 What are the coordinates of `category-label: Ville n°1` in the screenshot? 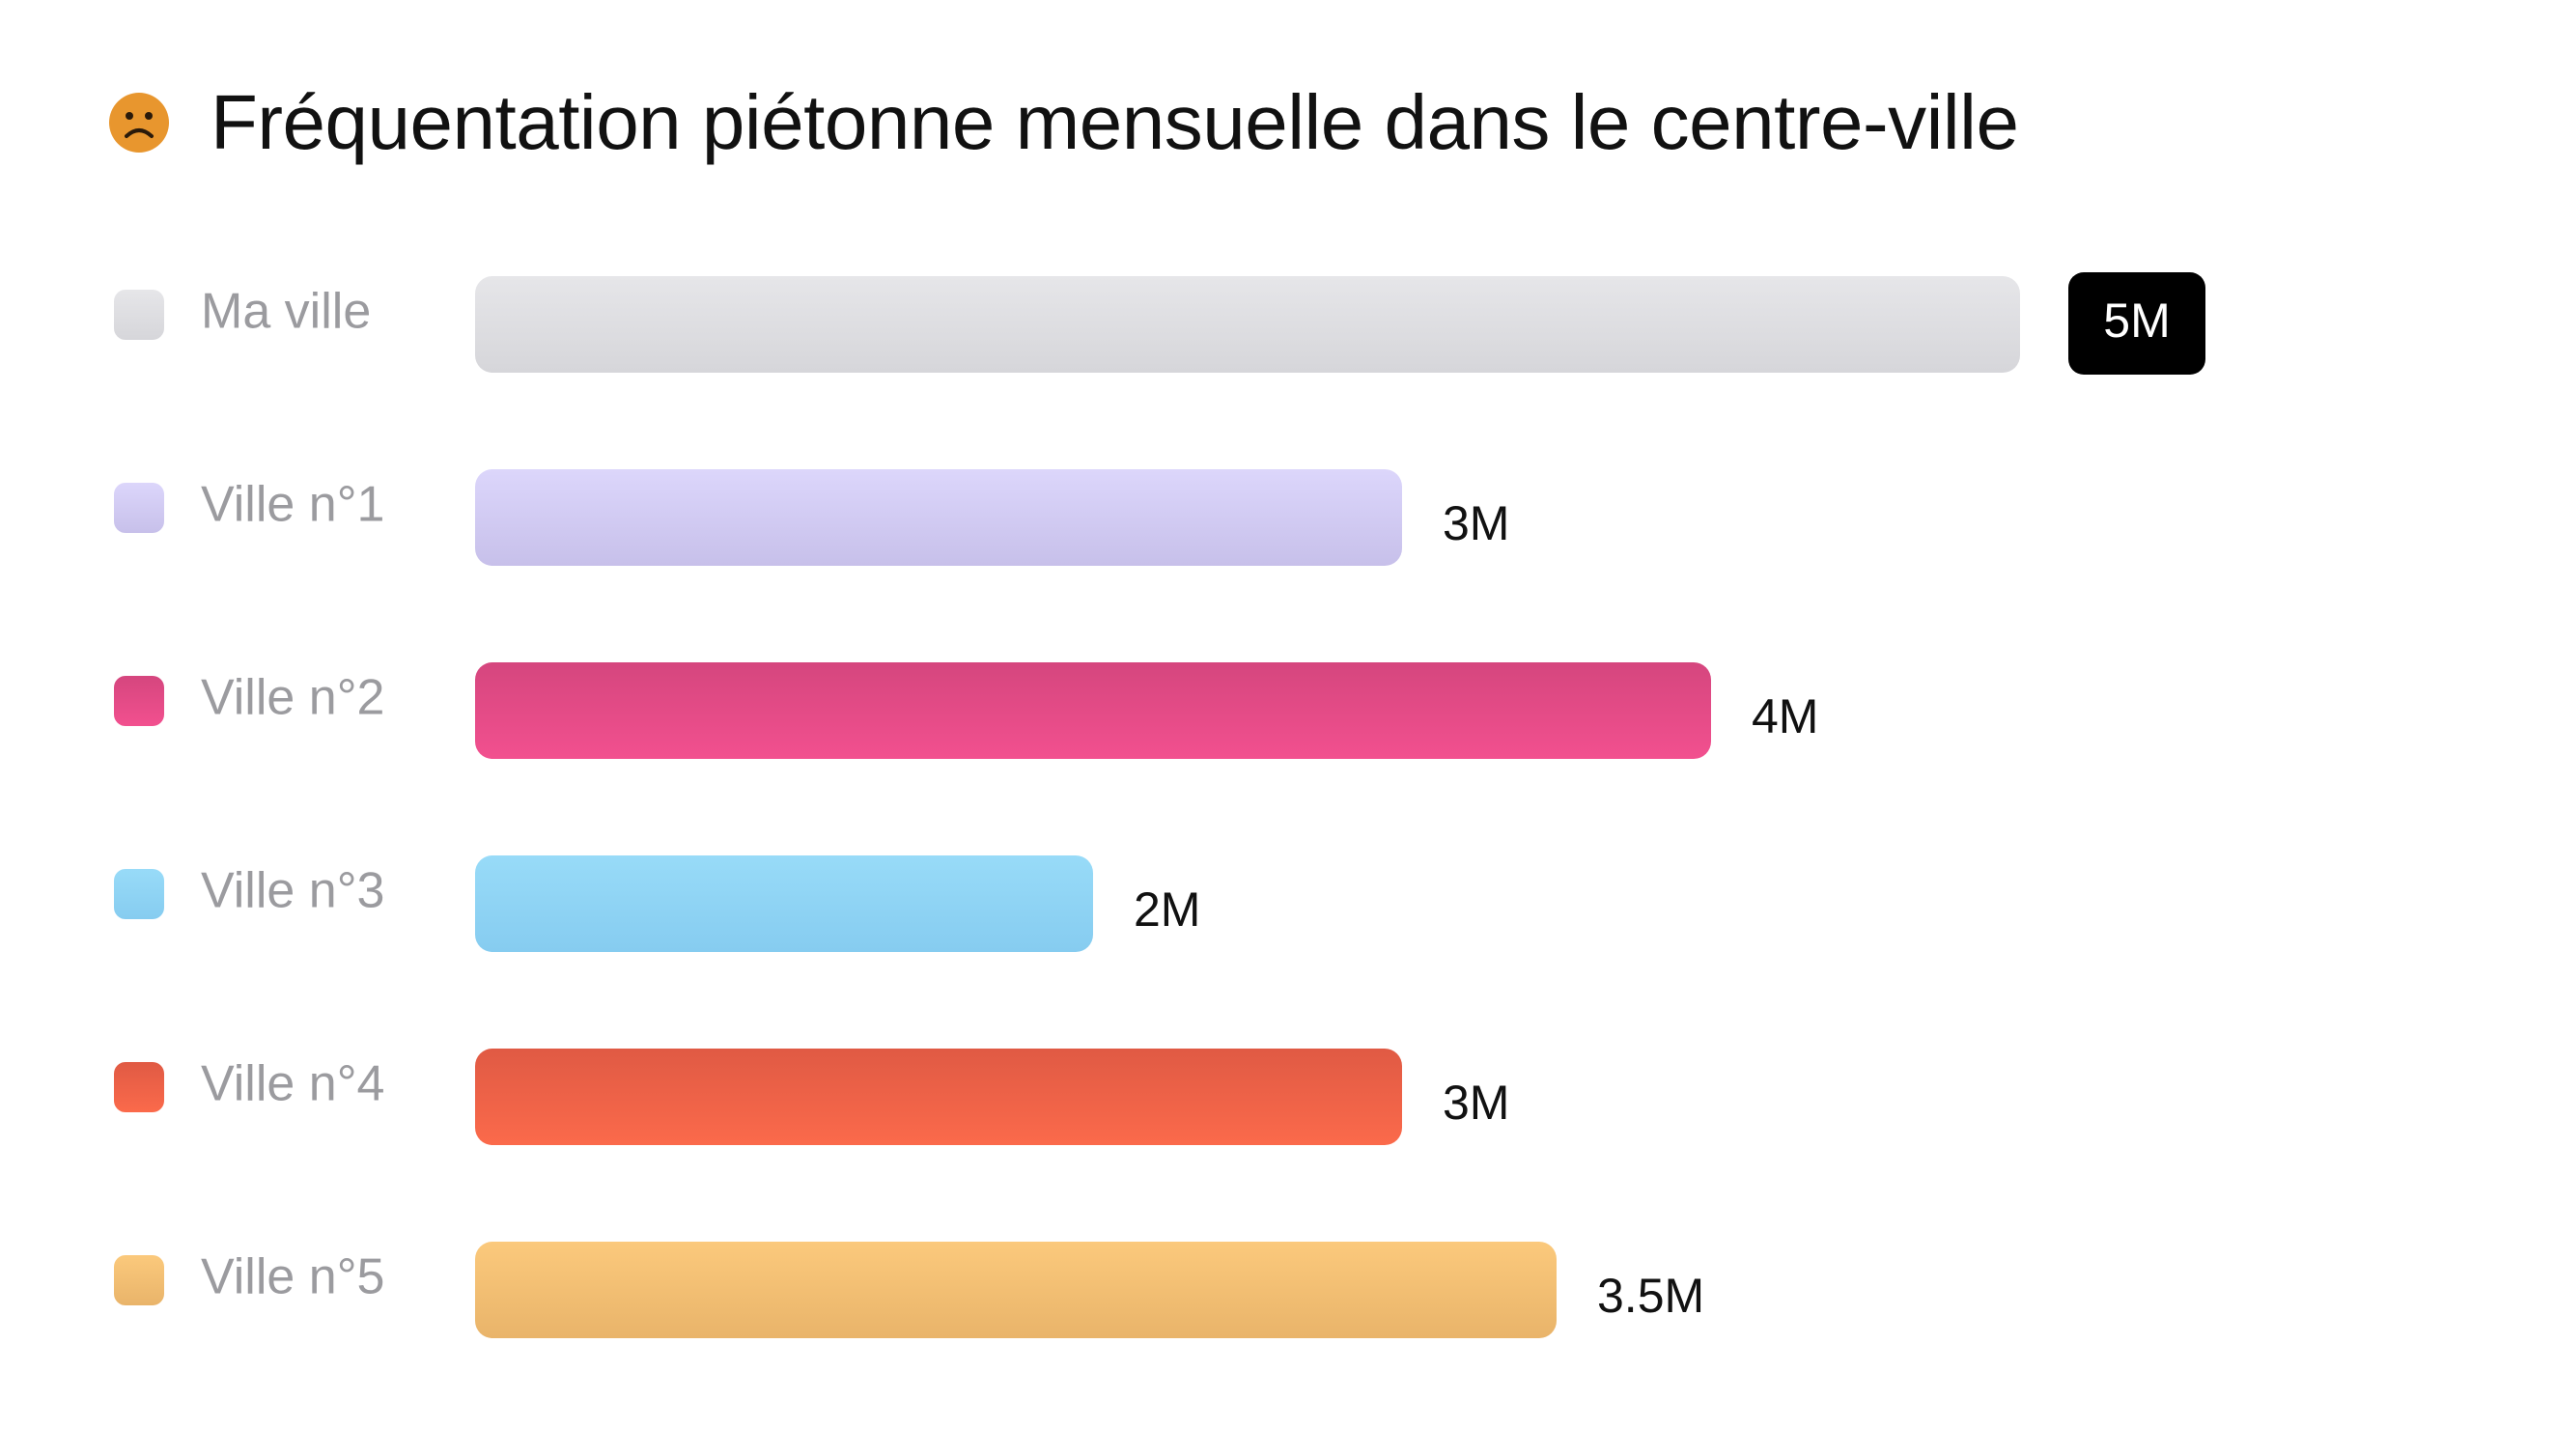 It's located at (292, 505).